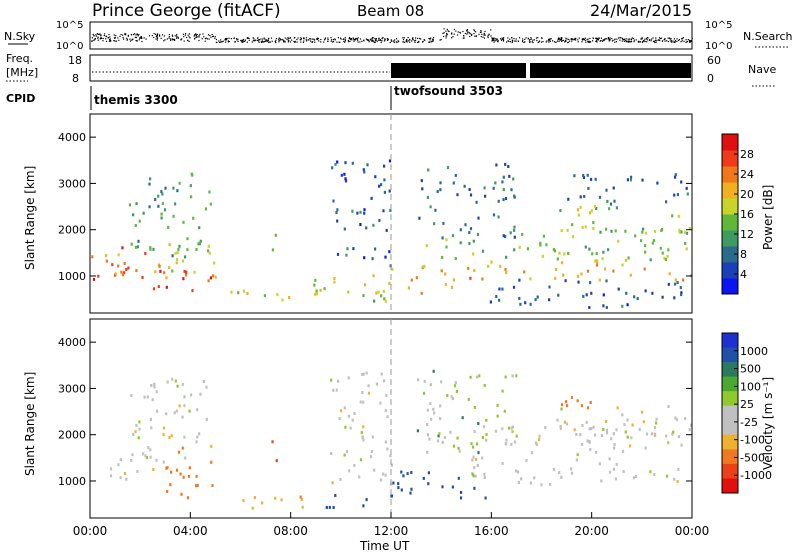 The width and height of the screenshot is (800, 554). Describe the element at coordinates (448, 91) in the screenshot. I see `cpid-segment-2: twofsound 3503` at that location.